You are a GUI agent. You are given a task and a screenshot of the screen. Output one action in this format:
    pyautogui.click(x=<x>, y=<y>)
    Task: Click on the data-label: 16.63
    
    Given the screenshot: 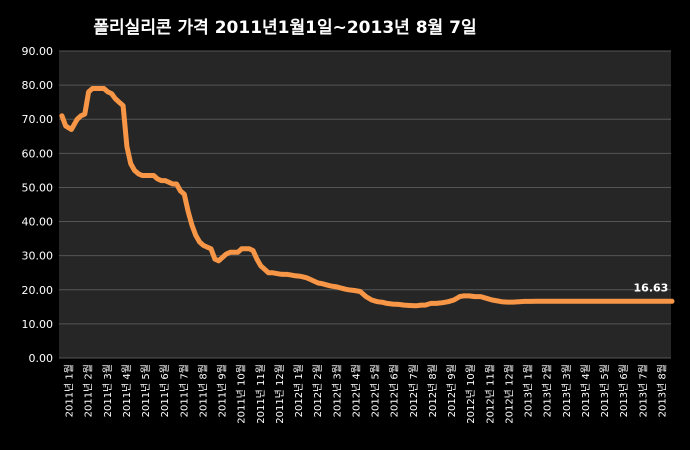 What is the action you would take?
    pyautogui.click(x=651, y=287)
    